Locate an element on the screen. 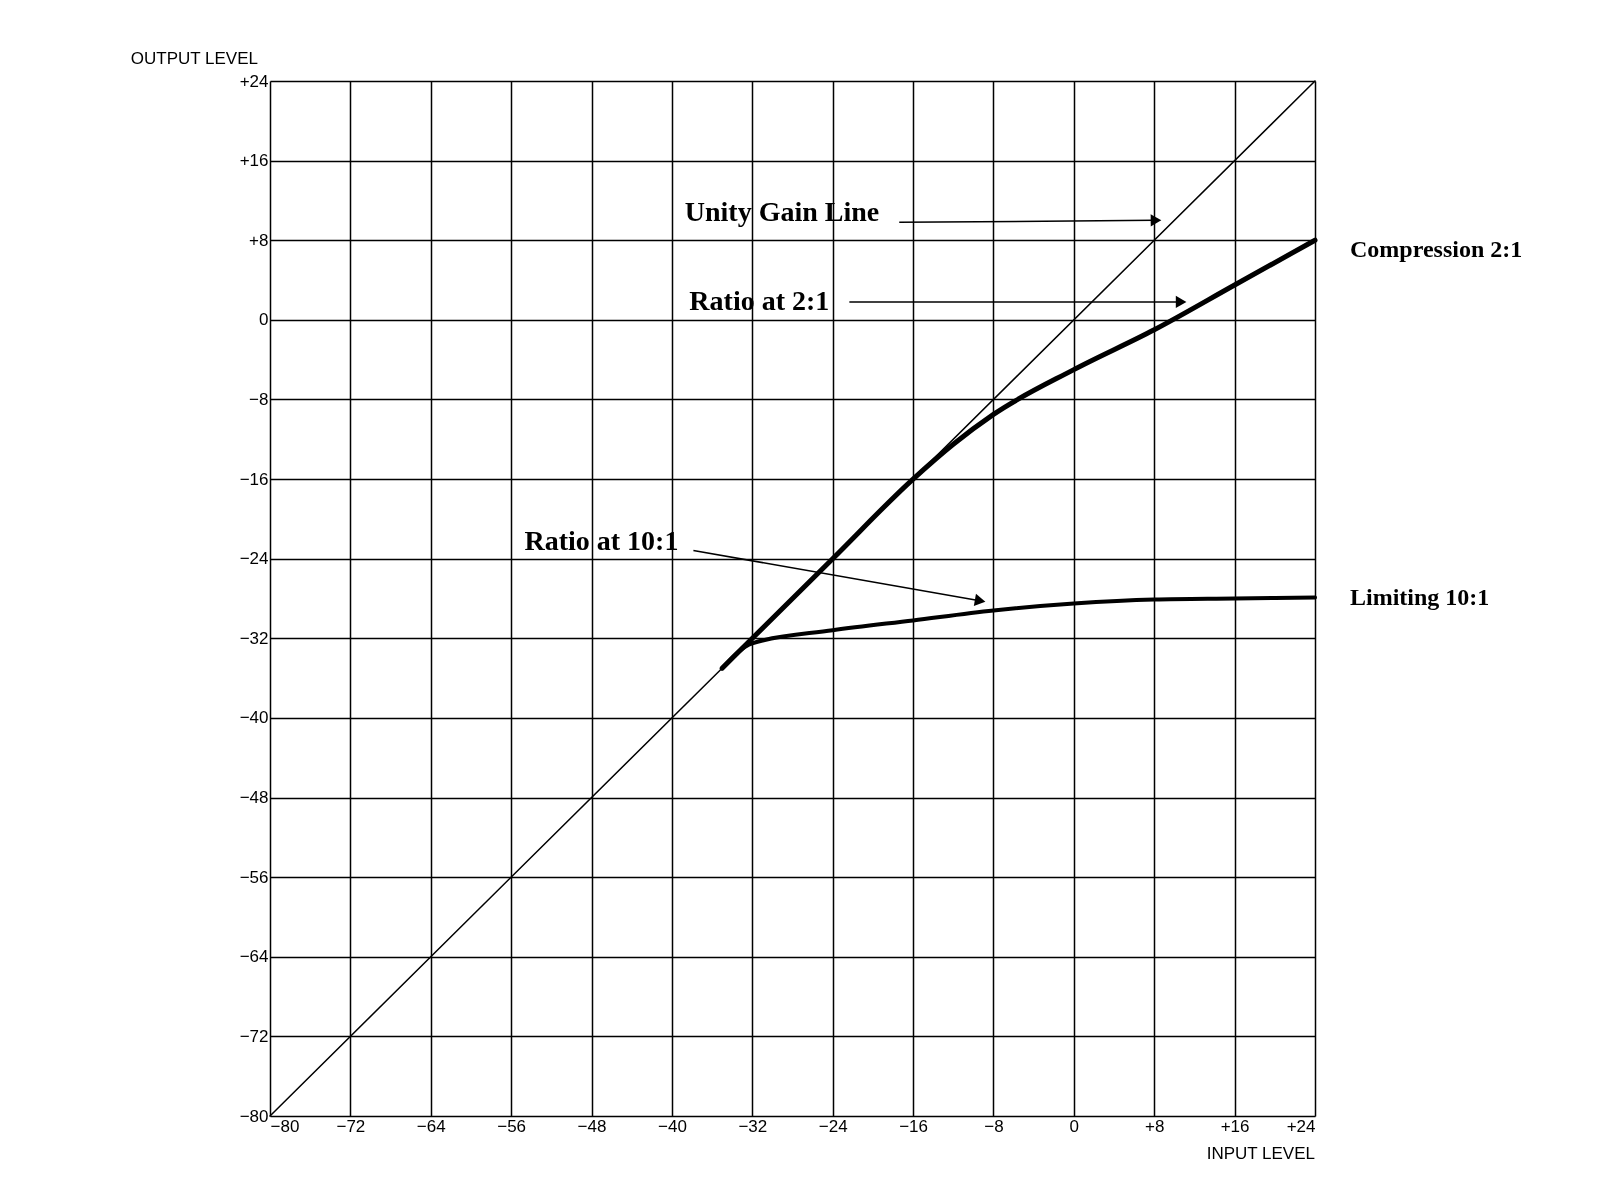  y-tick-label: +16 is located at coordinates (254, 161).